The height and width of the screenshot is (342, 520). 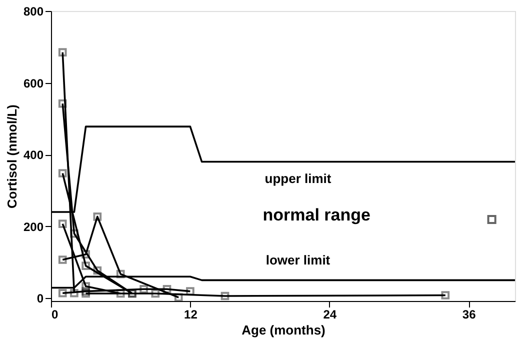 What do you see at coordinates (33, 227) in the screenshot?
I see `y-tick-label: 200` at bounding box center [33, 227].